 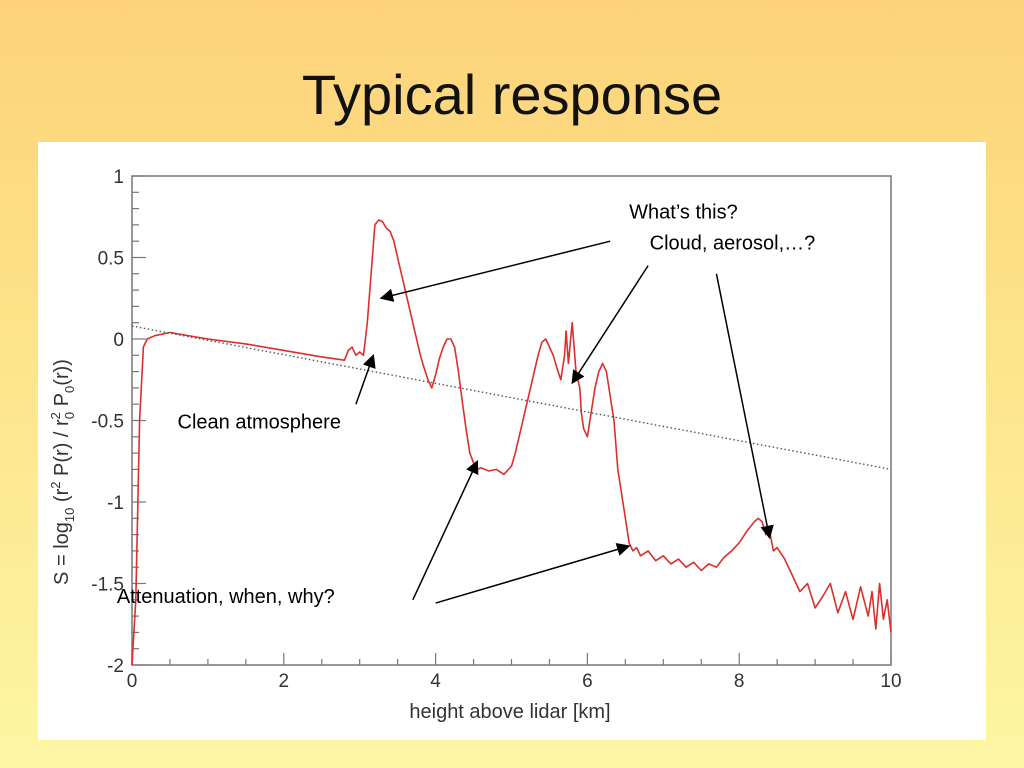 What do you see at coordinates (739, 681) in the screenshot?
I see `x-tick-label-8: 8` at bounding box center [739, 681].